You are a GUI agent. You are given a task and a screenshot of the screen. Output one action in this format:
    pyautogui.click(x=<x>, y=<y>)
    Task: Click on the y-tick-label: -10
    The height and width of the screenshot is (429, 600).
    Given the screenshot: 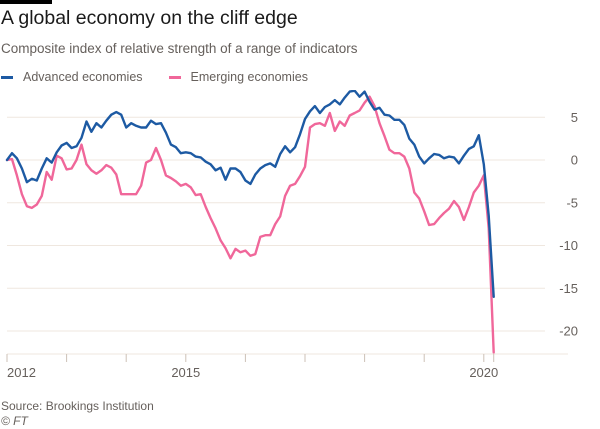 What is the action you would take?
    pyautogui.click(x=568, y=245)
    